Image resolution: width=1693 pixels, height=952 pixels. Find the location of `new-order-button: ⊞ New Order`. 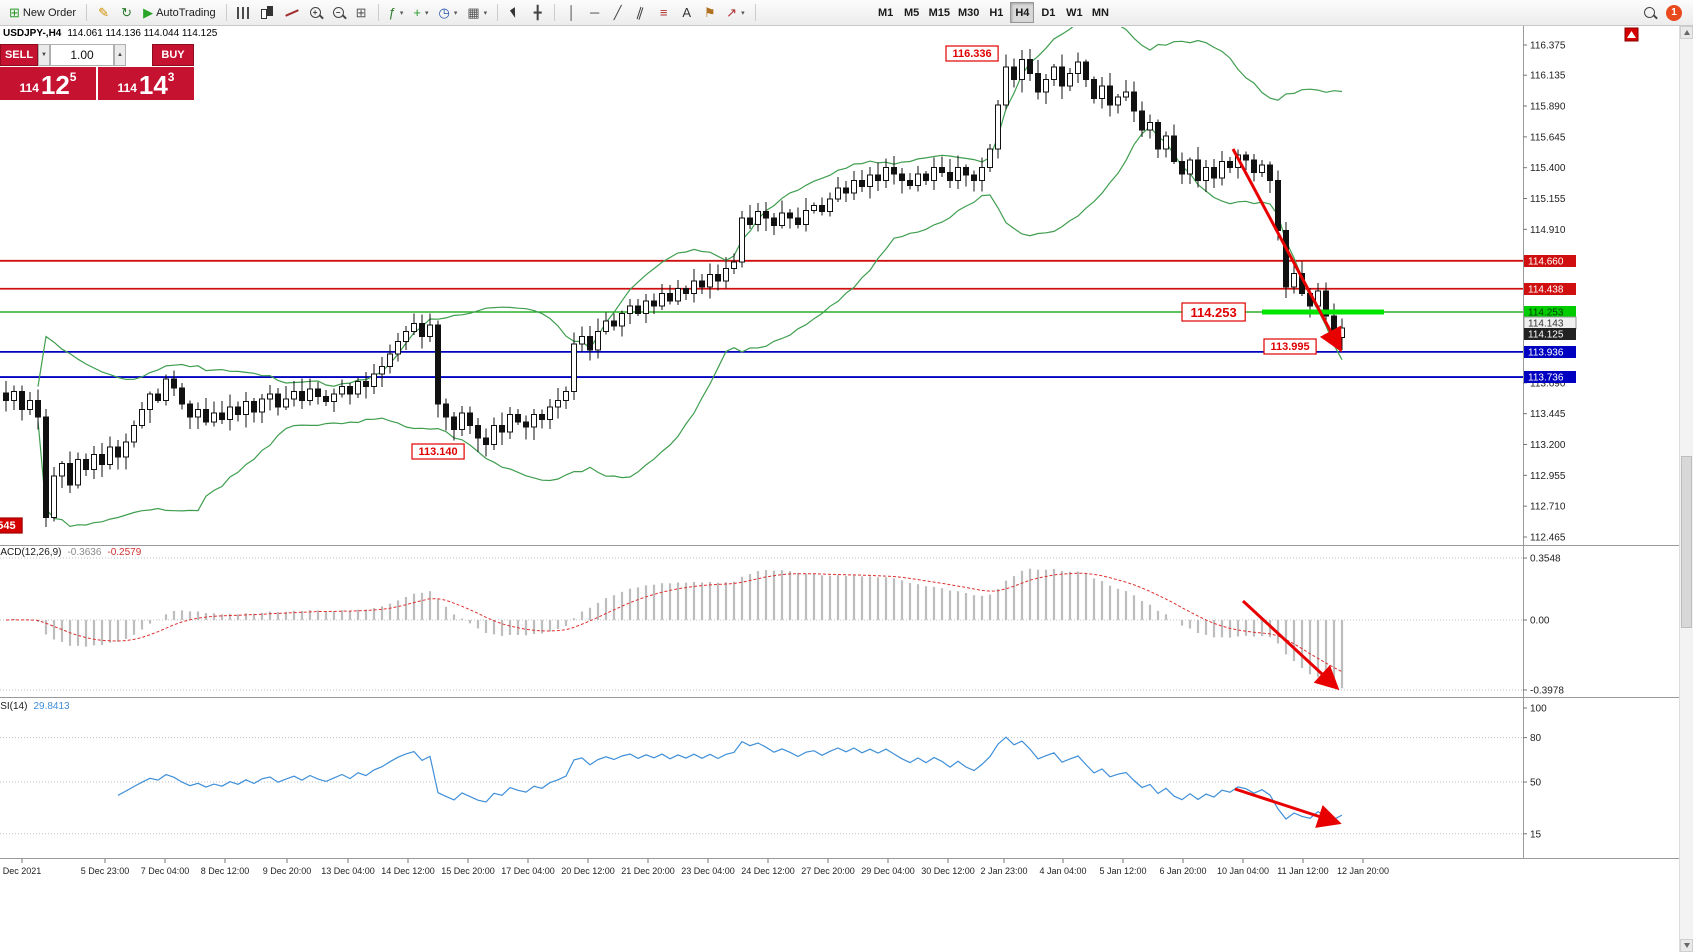

new-order-button: ⊞ New Order is located at coordinates (42, 12).